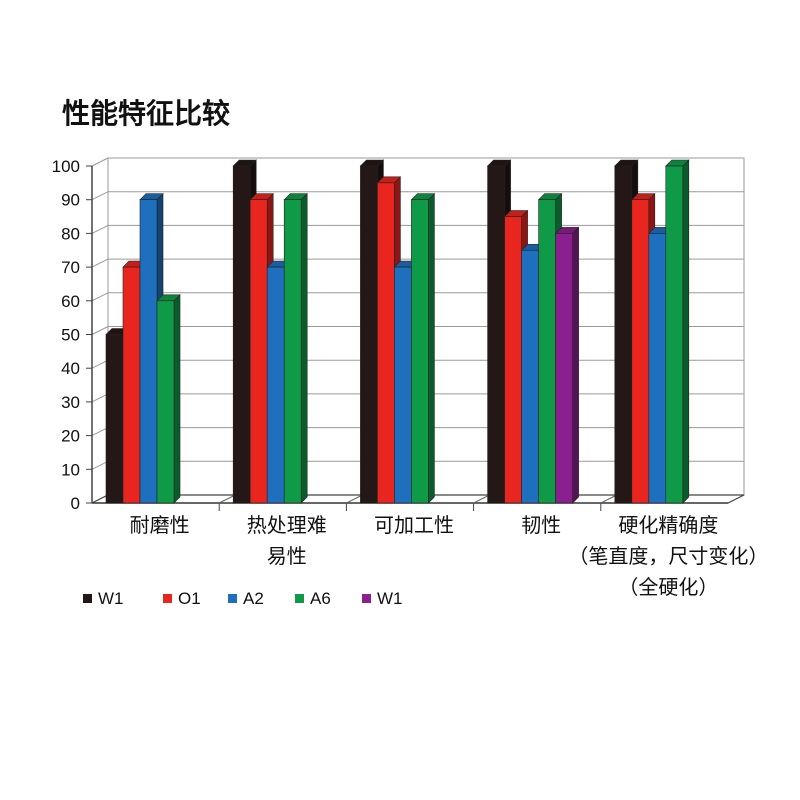 Image resolution: width=800 pixels, height=800 pixels. What do you see at coordinates (70, 335) in the screenshot?
I see `y-tick-label: 50` at bounding box center [70, 335].